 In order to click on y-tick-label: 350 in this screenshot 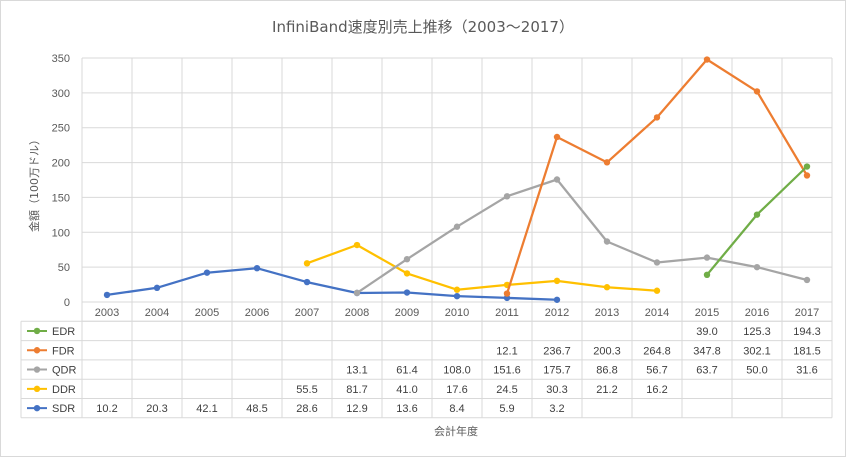, I will do `click(61, 59)`.